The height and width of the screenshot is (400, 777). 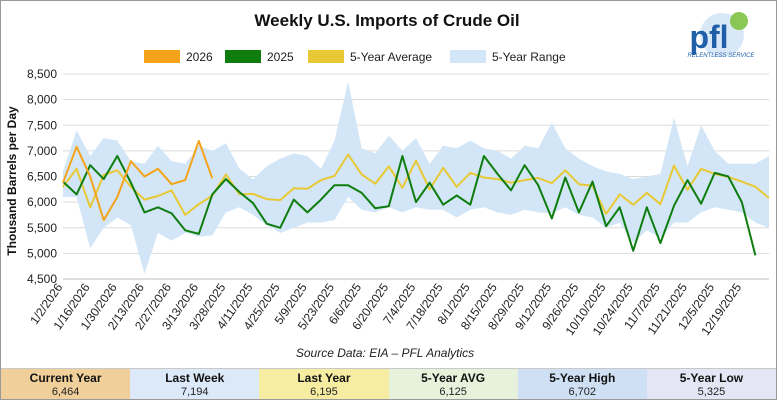 What do you see at coordinates (65, 377) in the screenshot?
I see `stat-label: Current Year` at bounding box center [65, 377].